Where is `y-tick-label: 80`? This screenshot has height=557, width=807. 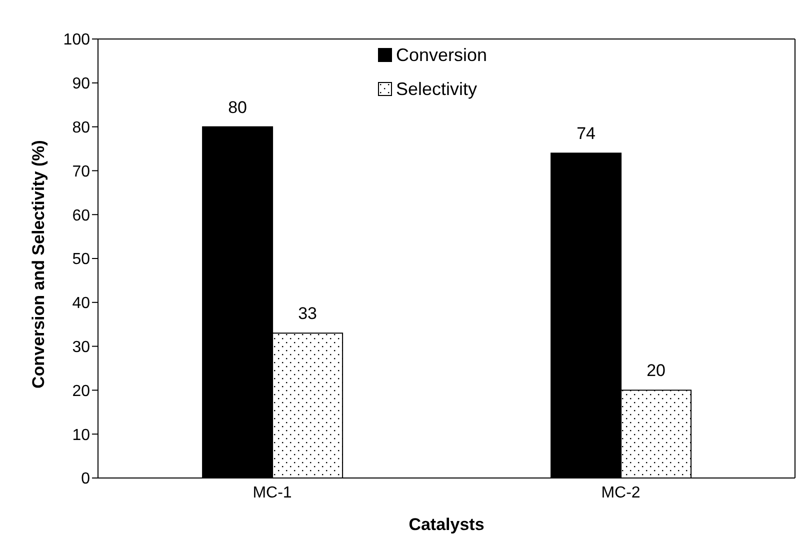
y-tick-label: 80 is located at coordinates (81, 127).